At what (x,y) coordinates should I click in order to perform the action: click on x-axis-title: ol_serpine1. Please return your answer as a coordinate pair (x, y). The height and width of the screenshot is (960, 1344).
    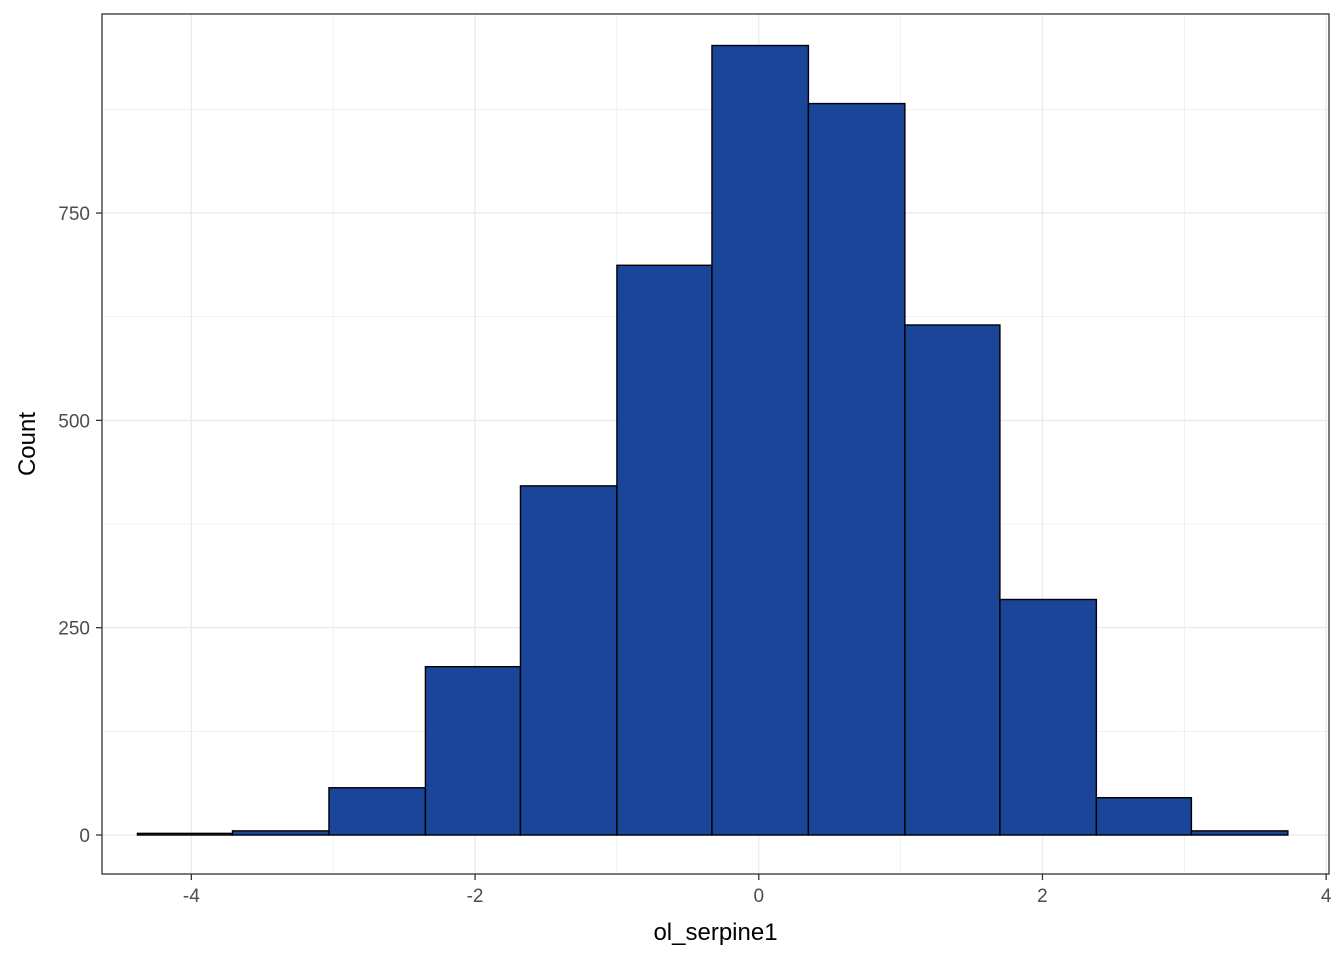
    Looking at the image, I should click on (715, 932).